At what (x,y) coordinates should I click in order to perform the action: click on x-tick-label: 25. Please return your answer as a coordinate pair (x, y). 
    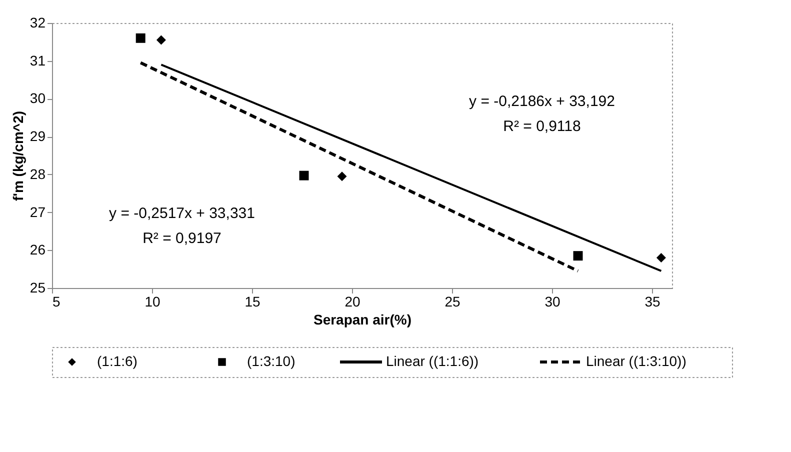
    Looking at the image, I should click on (452, 302).